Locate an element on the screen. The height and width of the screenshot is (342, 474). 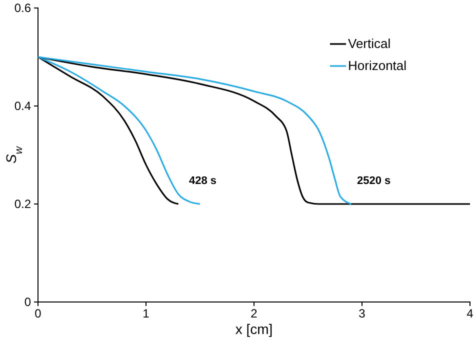
annotation: 428 s is located at coordinates (203, 181).